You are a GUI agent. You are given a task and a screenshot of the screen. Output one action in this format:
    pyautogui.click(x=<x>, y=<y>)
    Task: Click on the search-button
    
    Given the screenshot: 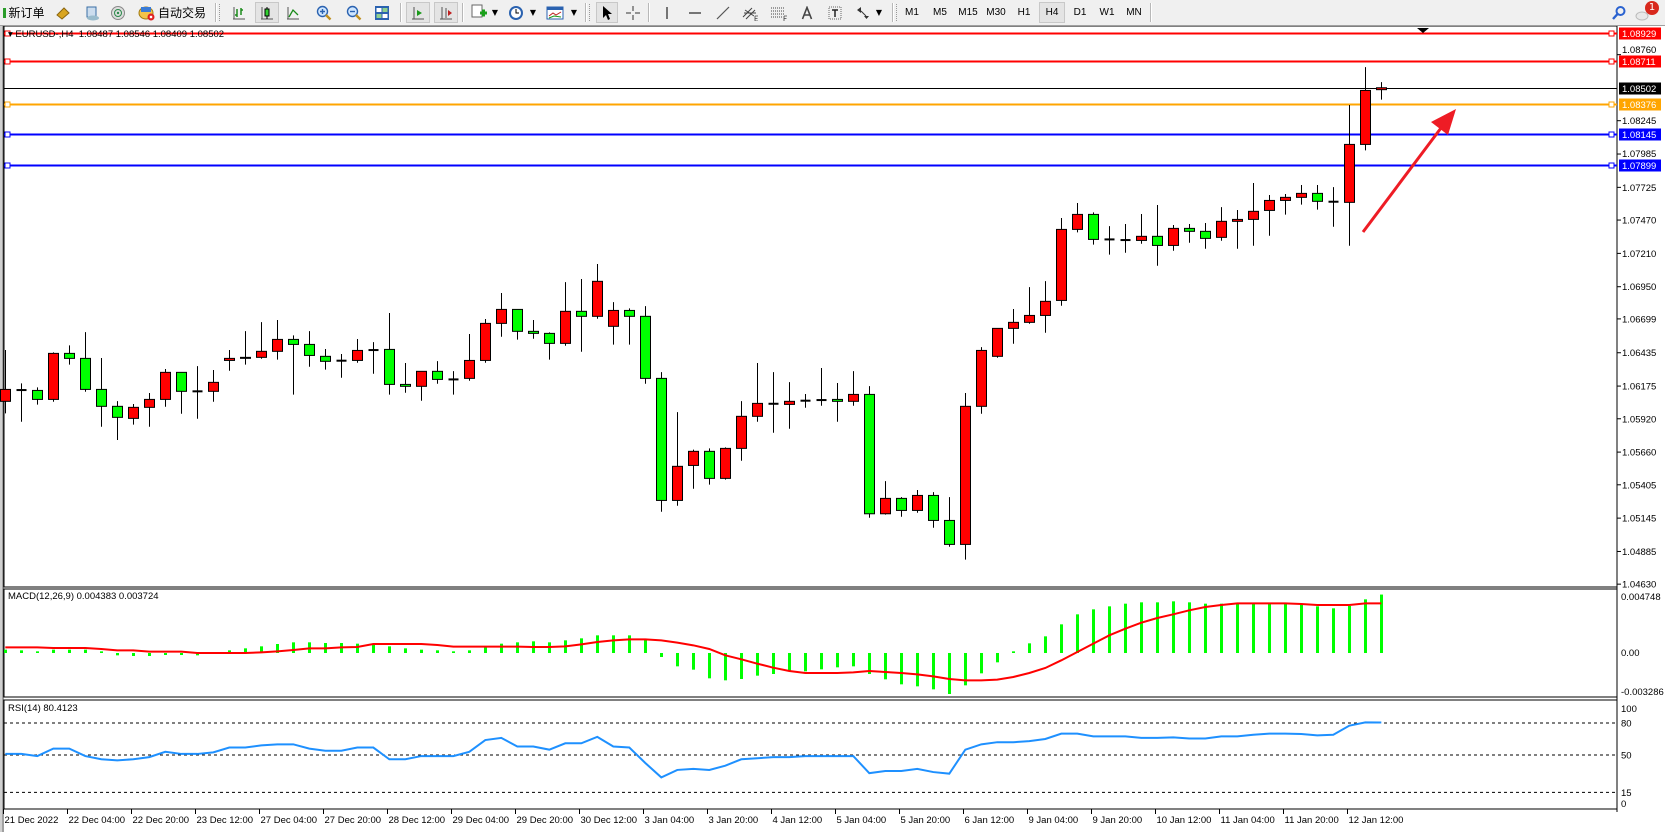 What is the action you would take?
    pyautogui.click(x=1619, y=12)
    